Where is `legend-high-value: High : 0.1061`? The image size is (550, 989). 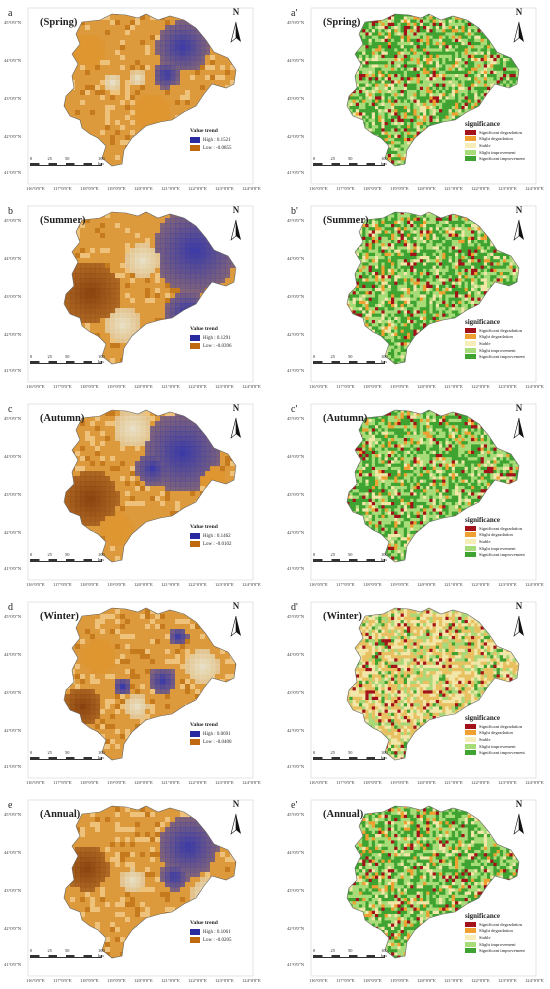
legend-high-value: High : 0.1061 is located at coordinates (217, 932).